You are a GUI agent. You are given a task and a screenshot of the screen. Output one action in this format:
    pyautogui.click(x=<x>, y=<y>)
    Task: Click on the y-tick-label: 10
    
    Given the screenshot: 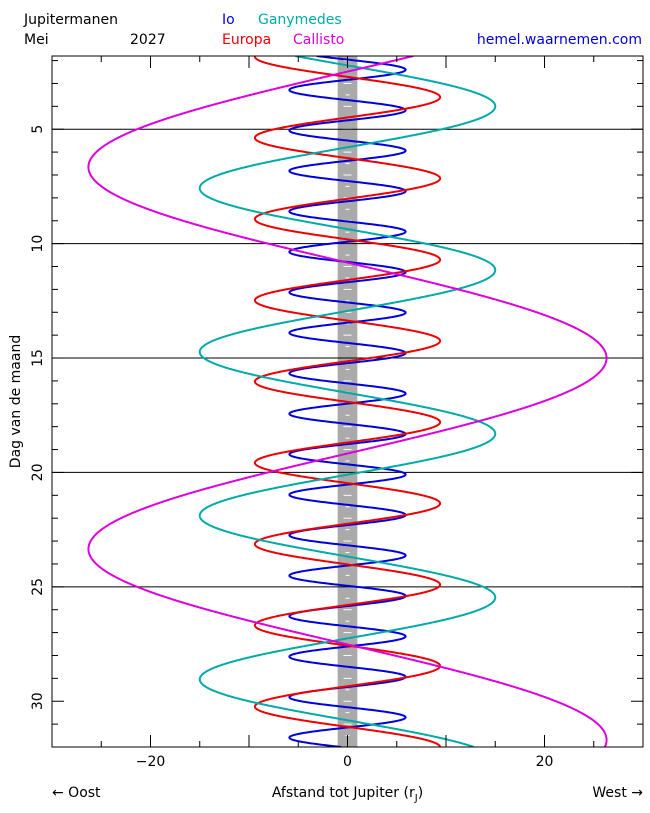 What is the action you would take?
    pyautogui.click(x=38, y=244)
    